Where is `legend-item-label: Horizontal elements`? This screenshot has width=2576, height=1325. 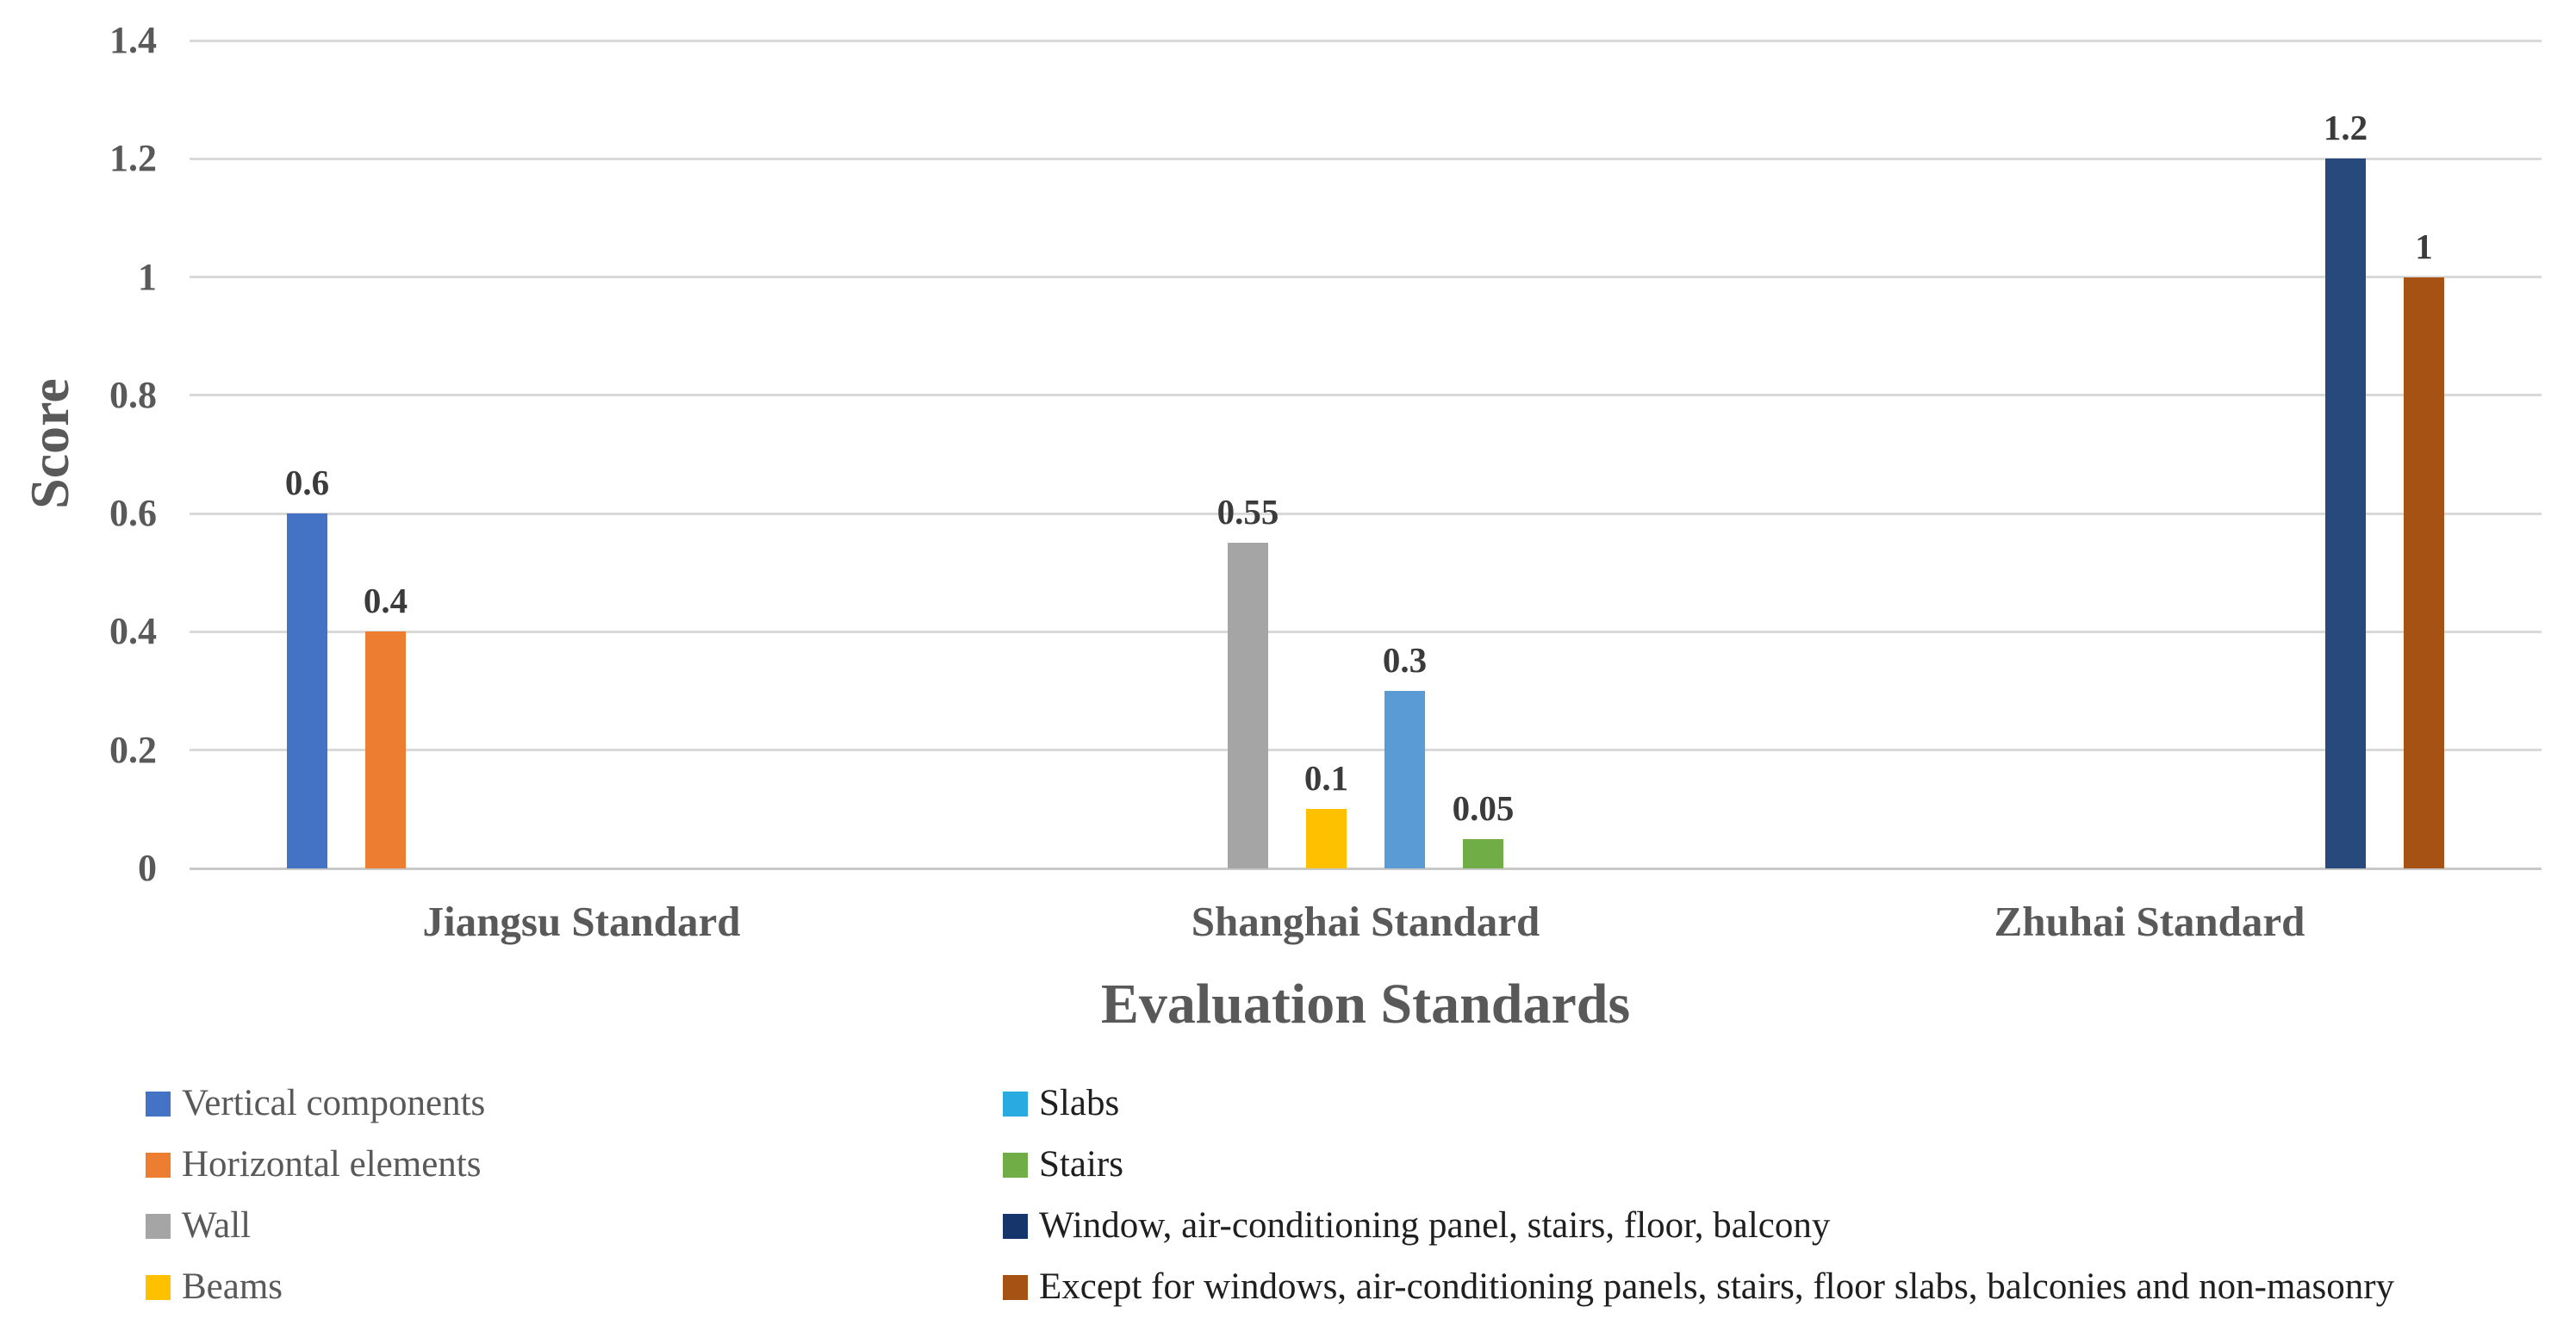 legend-item-label: Horizontal elements is located at coordinates (332, 1164).